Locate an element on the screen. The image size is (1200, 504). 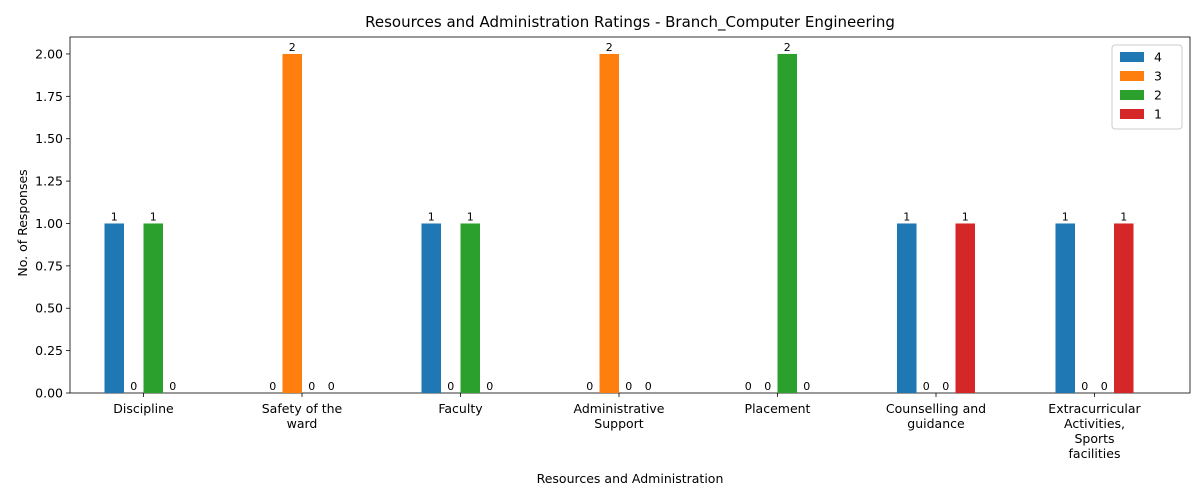
legend-label-3: 3 is located at coordinates (1158, 76).